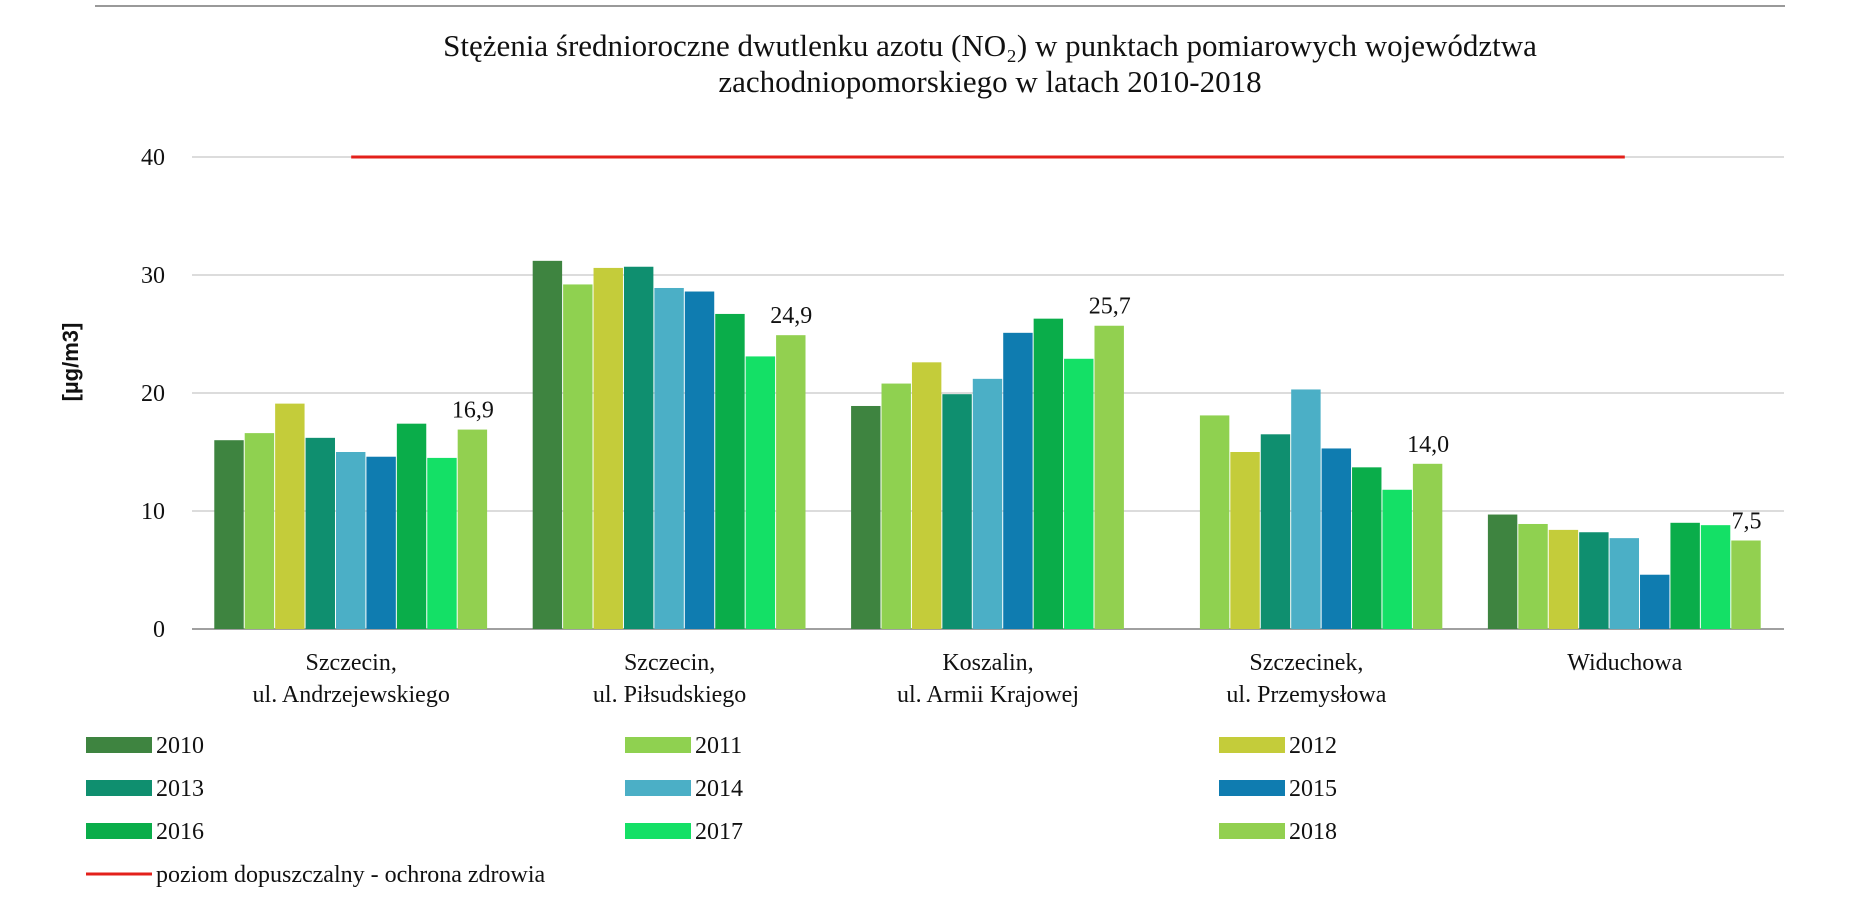 Image resolution: width=1850 pixels, height=915 pixels. Describe the element at coordinates (180, 789) in the screenshot. I see `legend-label: 2013` at that location.